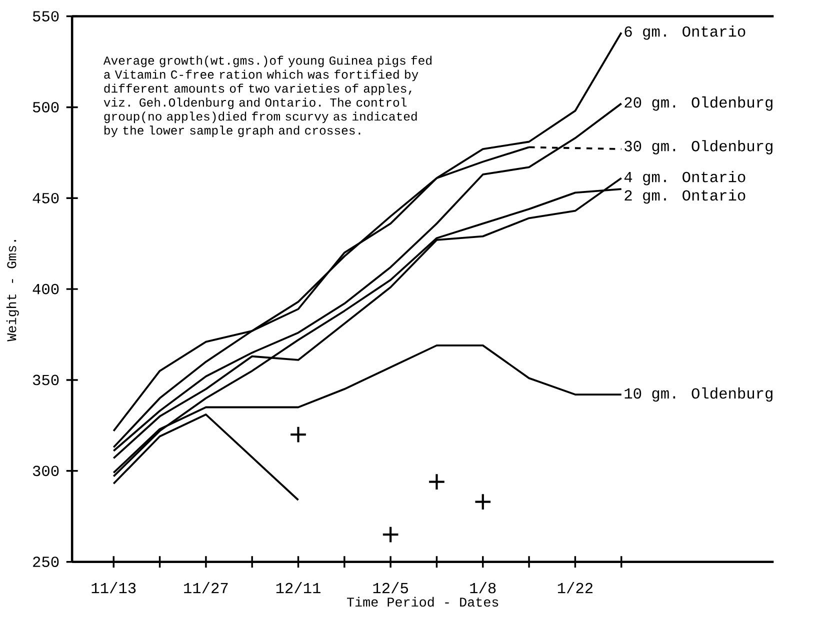 The image size is (820, 627). I want to click on x-tick-label: 11/13, so click(114, 588).